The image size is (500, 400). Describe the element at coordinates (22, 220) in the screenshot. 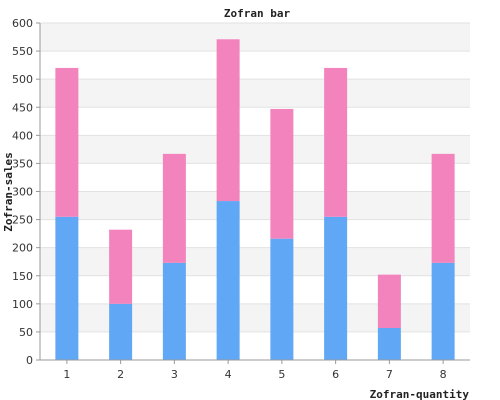

I see `y-tick-label: 250` at that location.